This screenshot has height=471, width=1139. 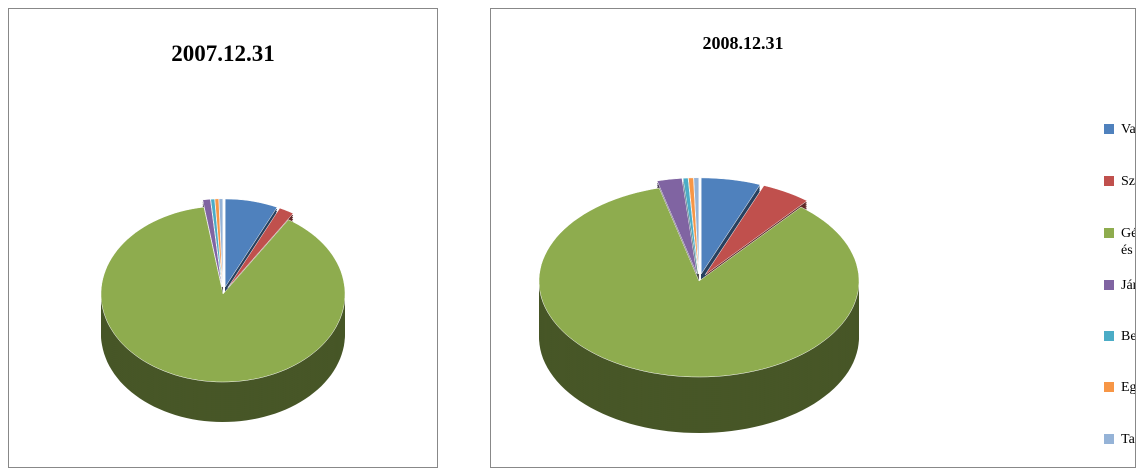 What do you see at coordinates (743, 43) in the screenshot?
I see `chart-title: 2008.12.31` at bounding box center [743, 43].